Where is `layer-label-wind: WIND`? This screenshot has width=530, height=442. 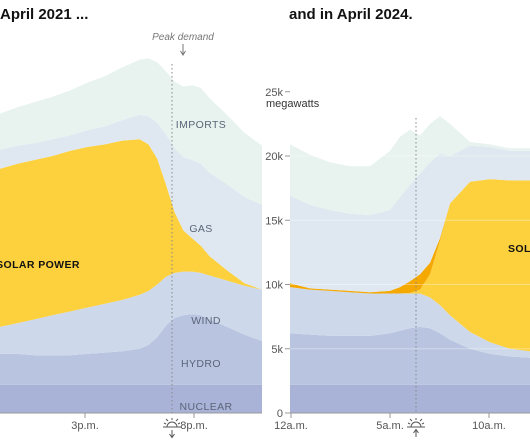 layer-label-wind: WIND is located at coordinates (206, 321).